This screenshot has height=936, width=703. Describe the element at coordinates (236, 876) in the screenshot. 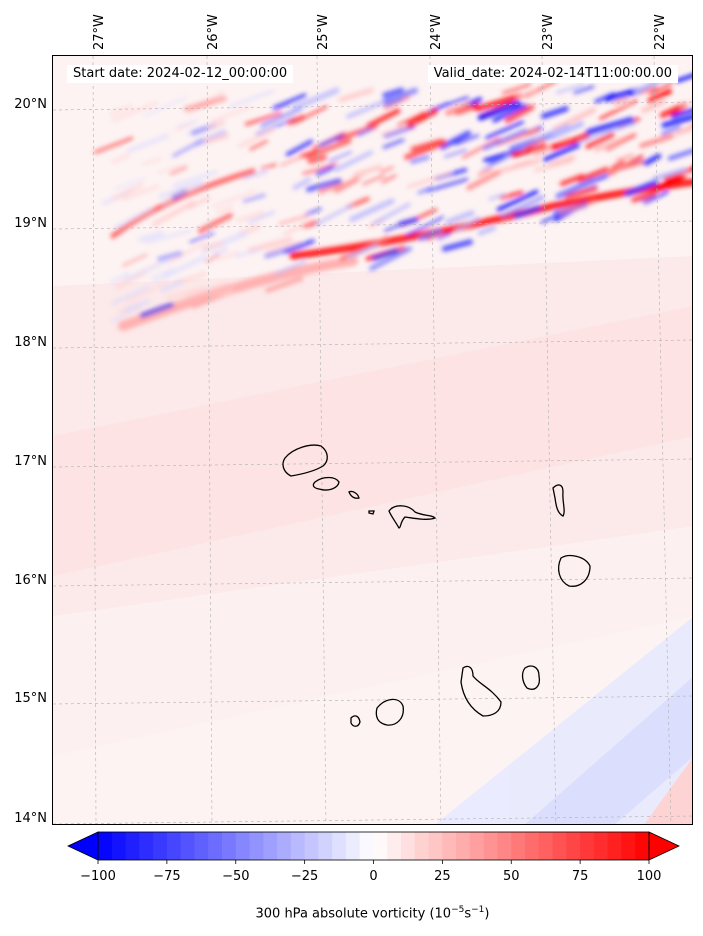

I see `cb-tick-neg50: −50` at that location.